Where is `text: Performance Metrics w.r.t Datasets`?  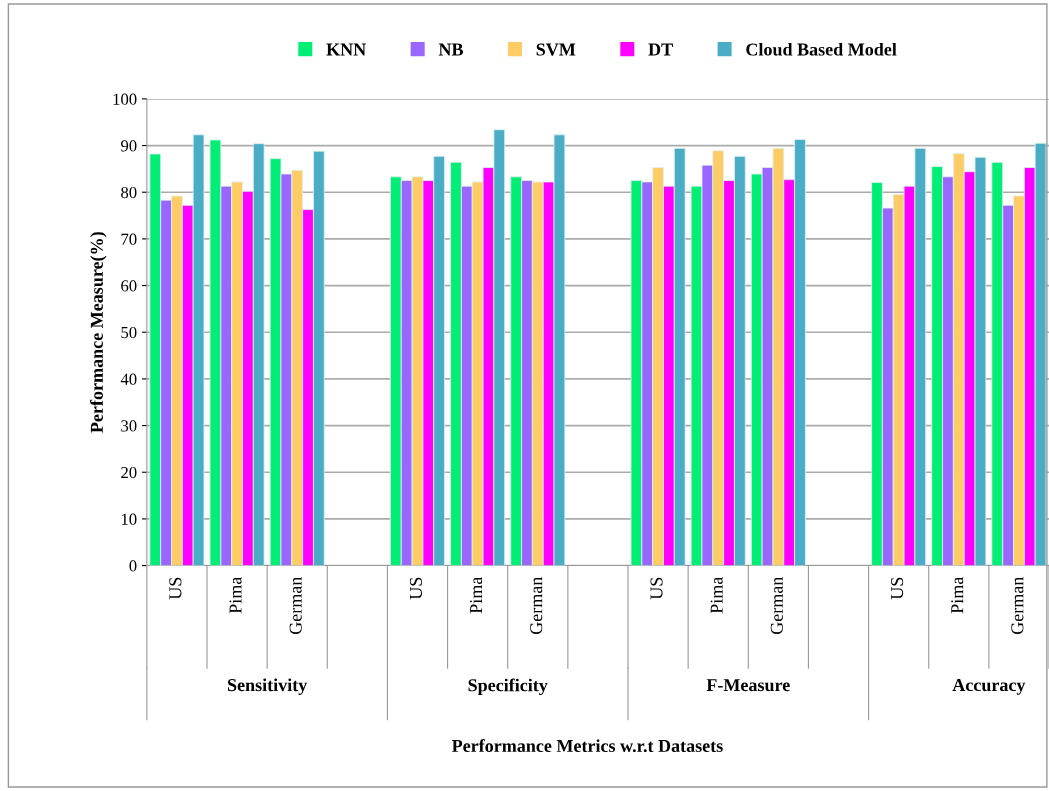
text: Performance Metrics w.r.t Datasets is located at coordinates (587, 746).